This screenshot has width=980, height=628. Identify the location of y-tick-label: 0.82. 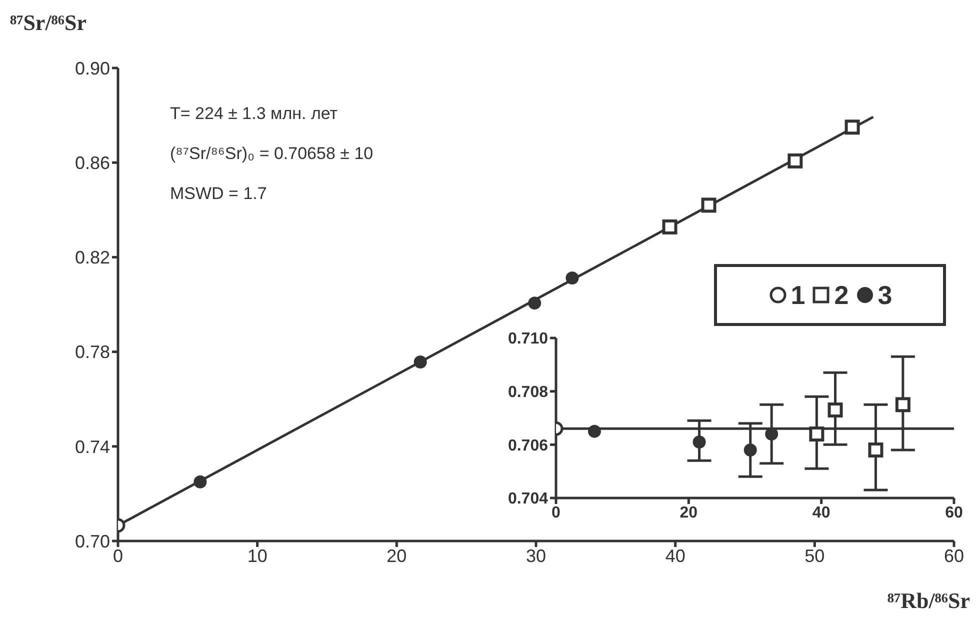
(92, 258).